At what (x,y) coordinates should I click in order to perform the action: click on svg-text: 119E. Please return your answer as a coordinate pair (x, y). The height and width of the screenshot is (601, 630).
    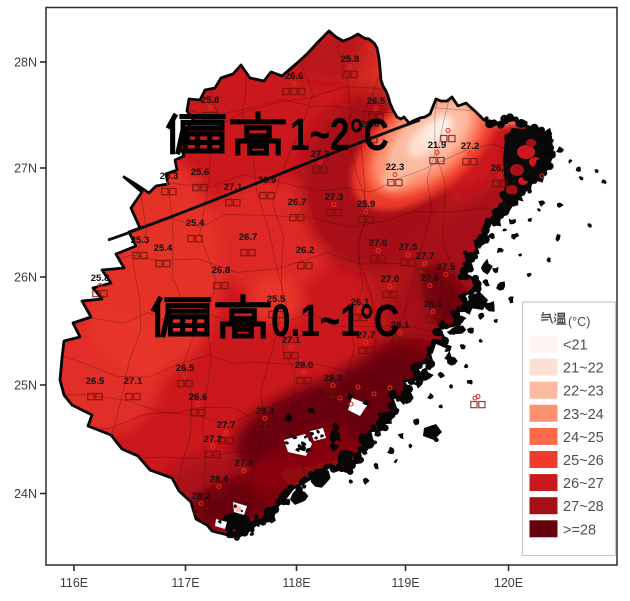
    Looking at the image, I should click on (405, 583).